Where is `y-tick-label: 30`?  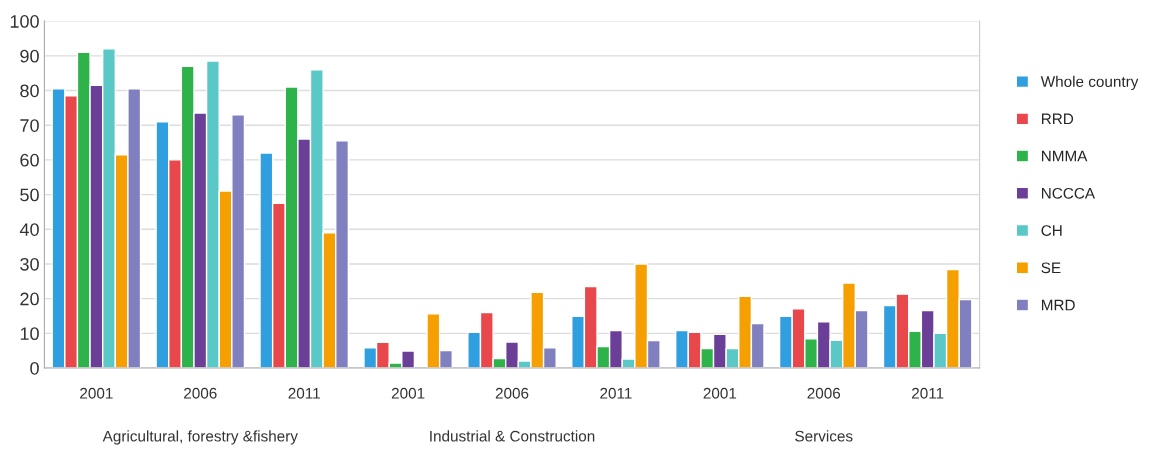
y-tick-label: 30 is located at coordinates (29, 264).